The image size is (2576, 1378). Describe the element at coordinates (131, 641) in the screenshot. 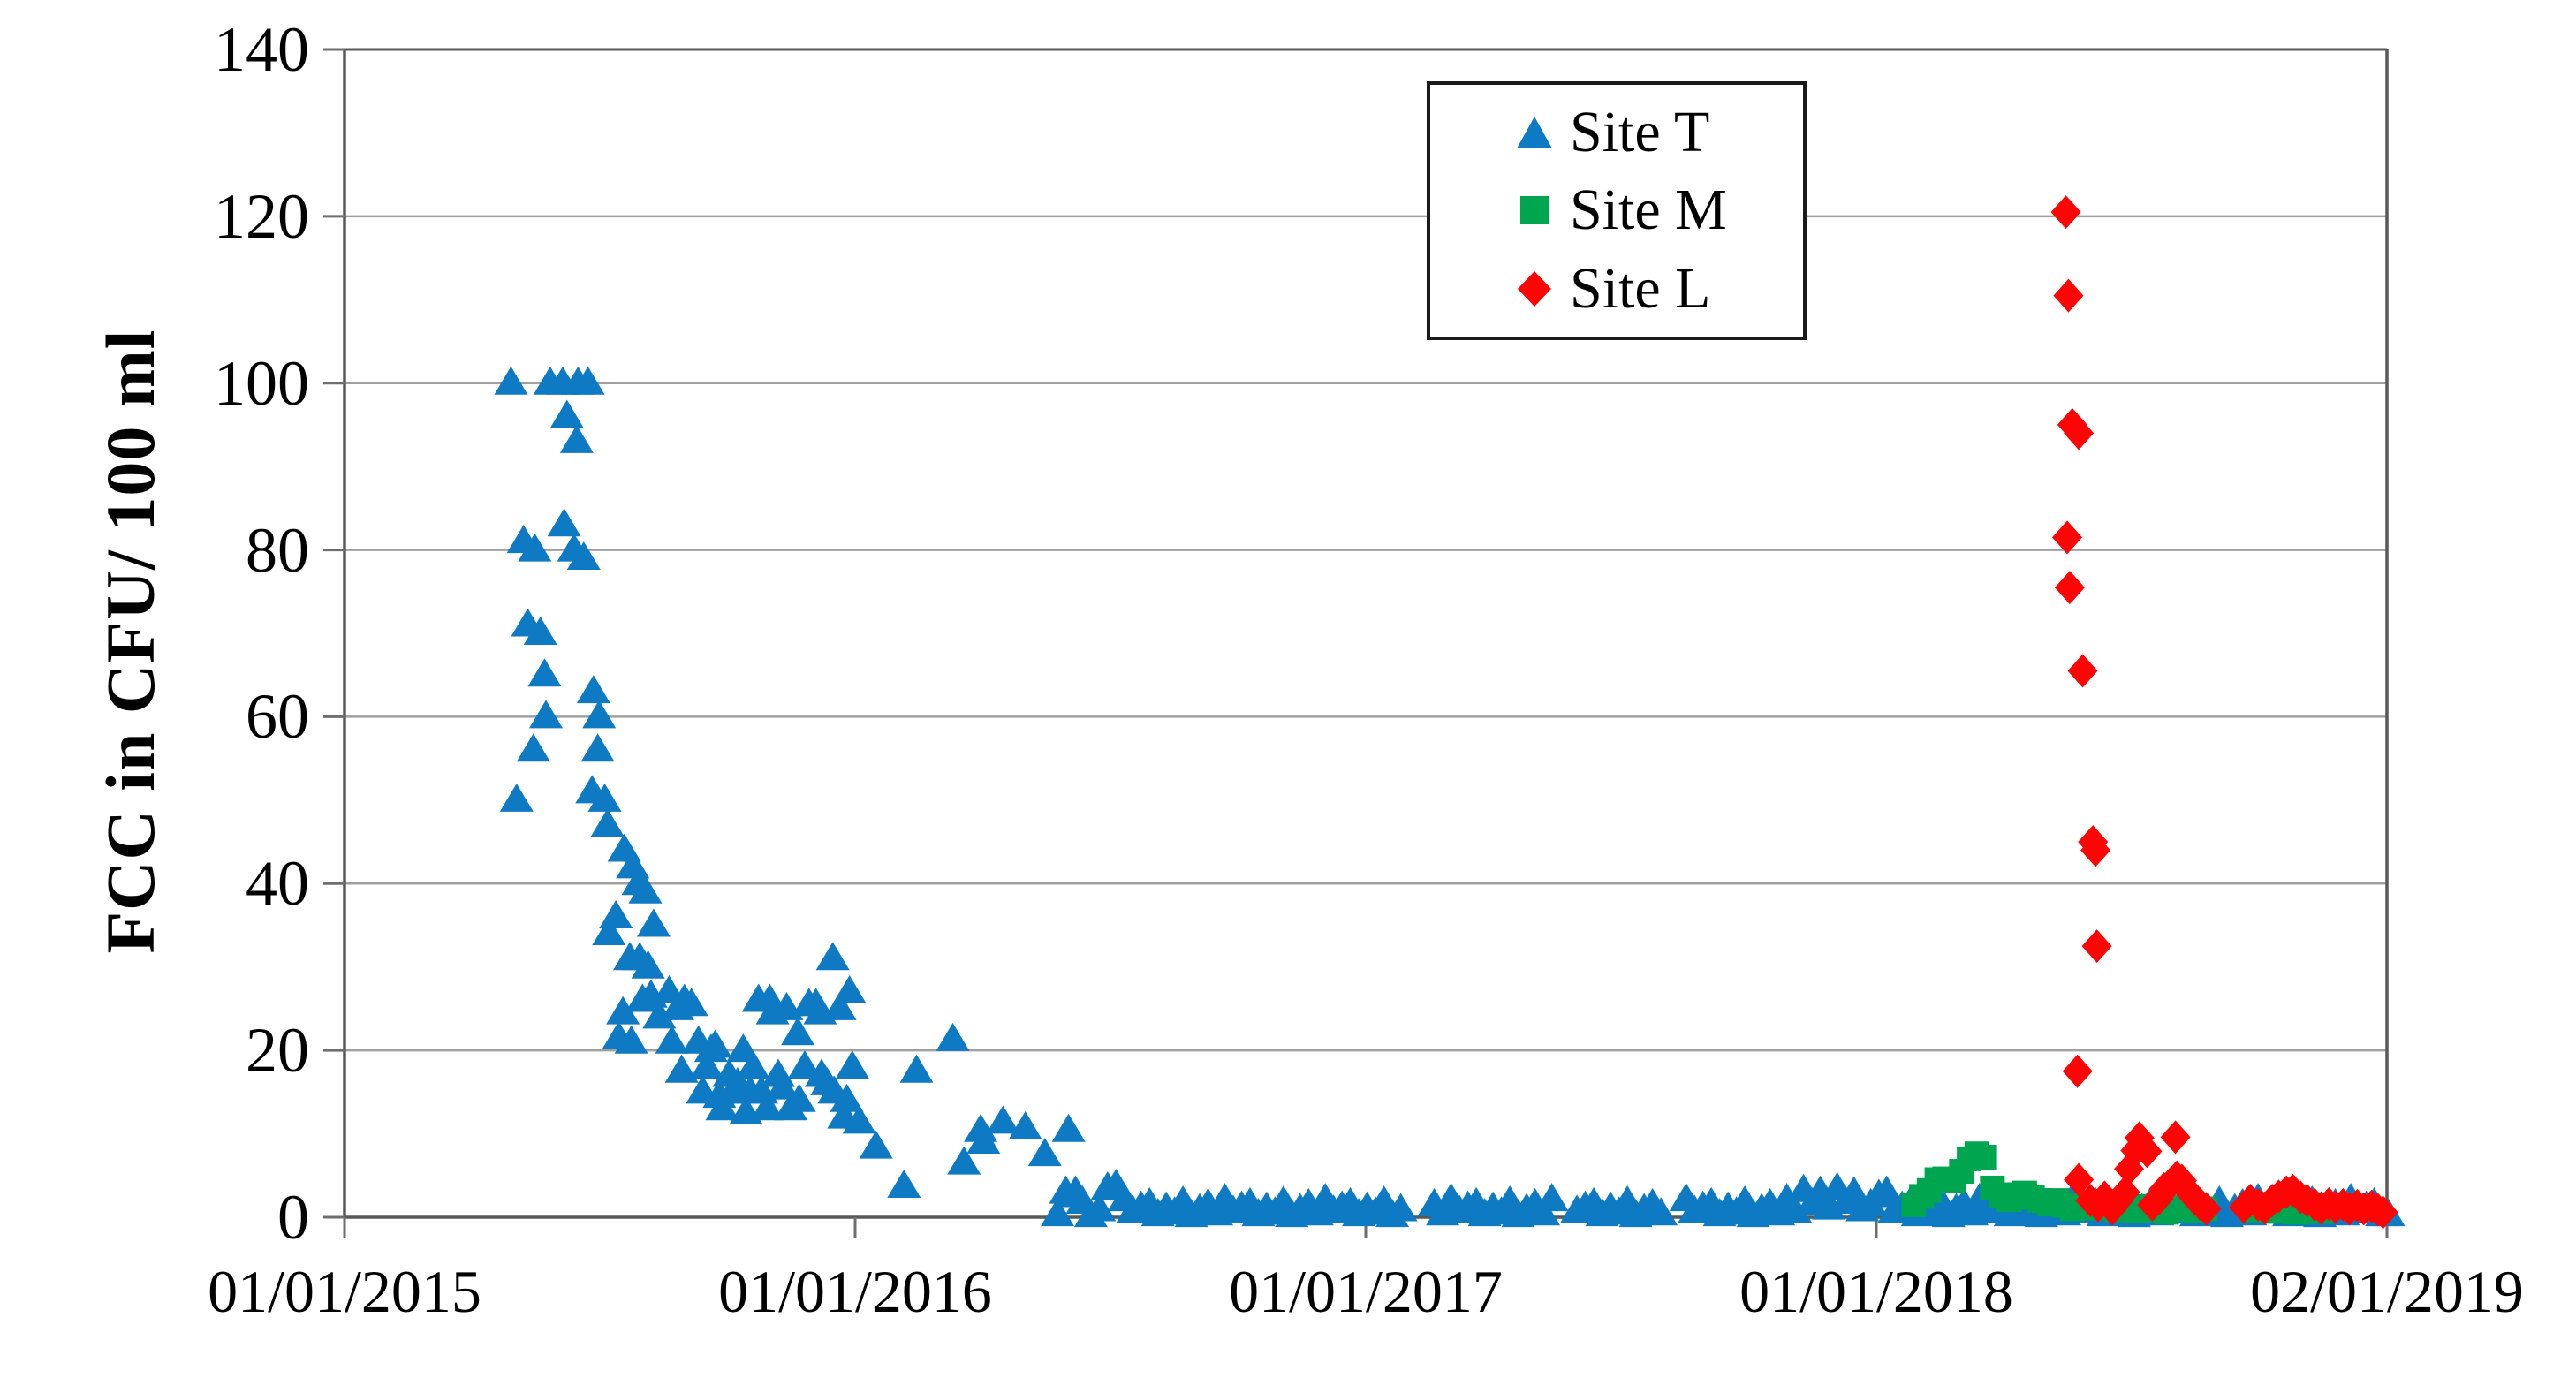

I see `y-axis-title: FCC in CFU/ 100 ml` at that location.